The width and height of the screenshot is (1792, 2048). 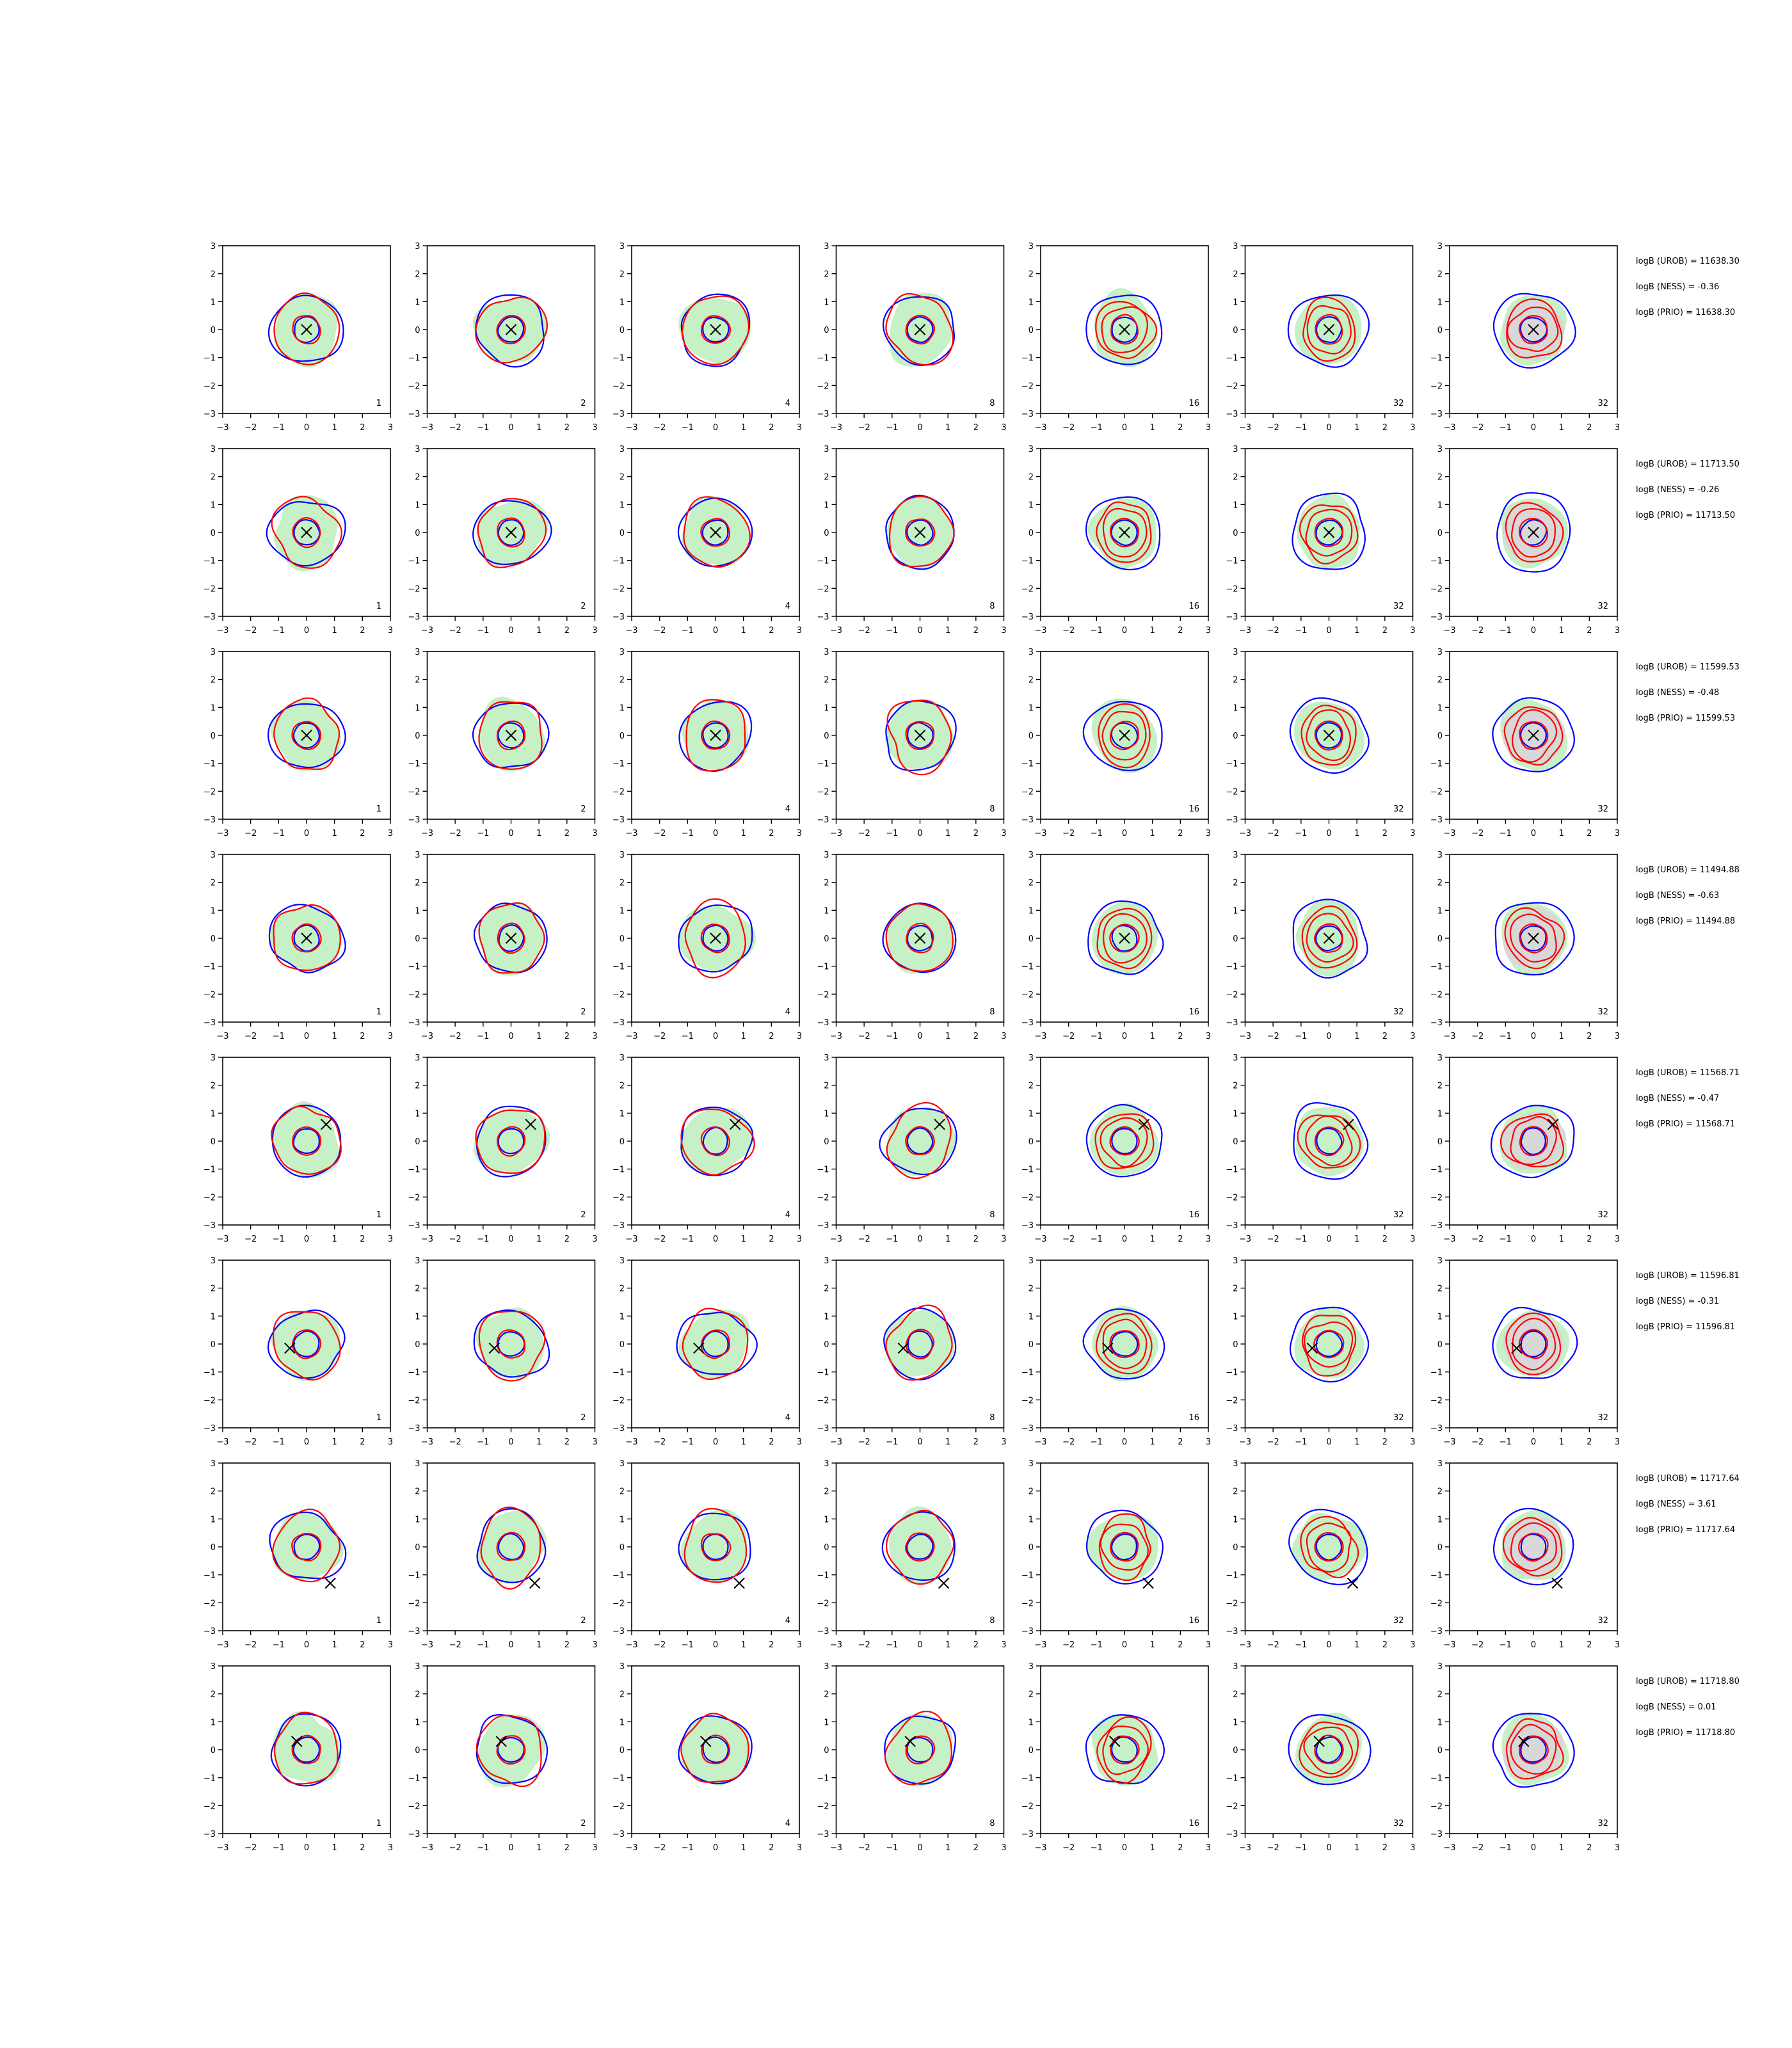 I want to click on panel-r3-c5: −3 −2 −1 0 1 2 3 3 2 1 0 −1 −2 −3 16, so click(x=1116, y=743).